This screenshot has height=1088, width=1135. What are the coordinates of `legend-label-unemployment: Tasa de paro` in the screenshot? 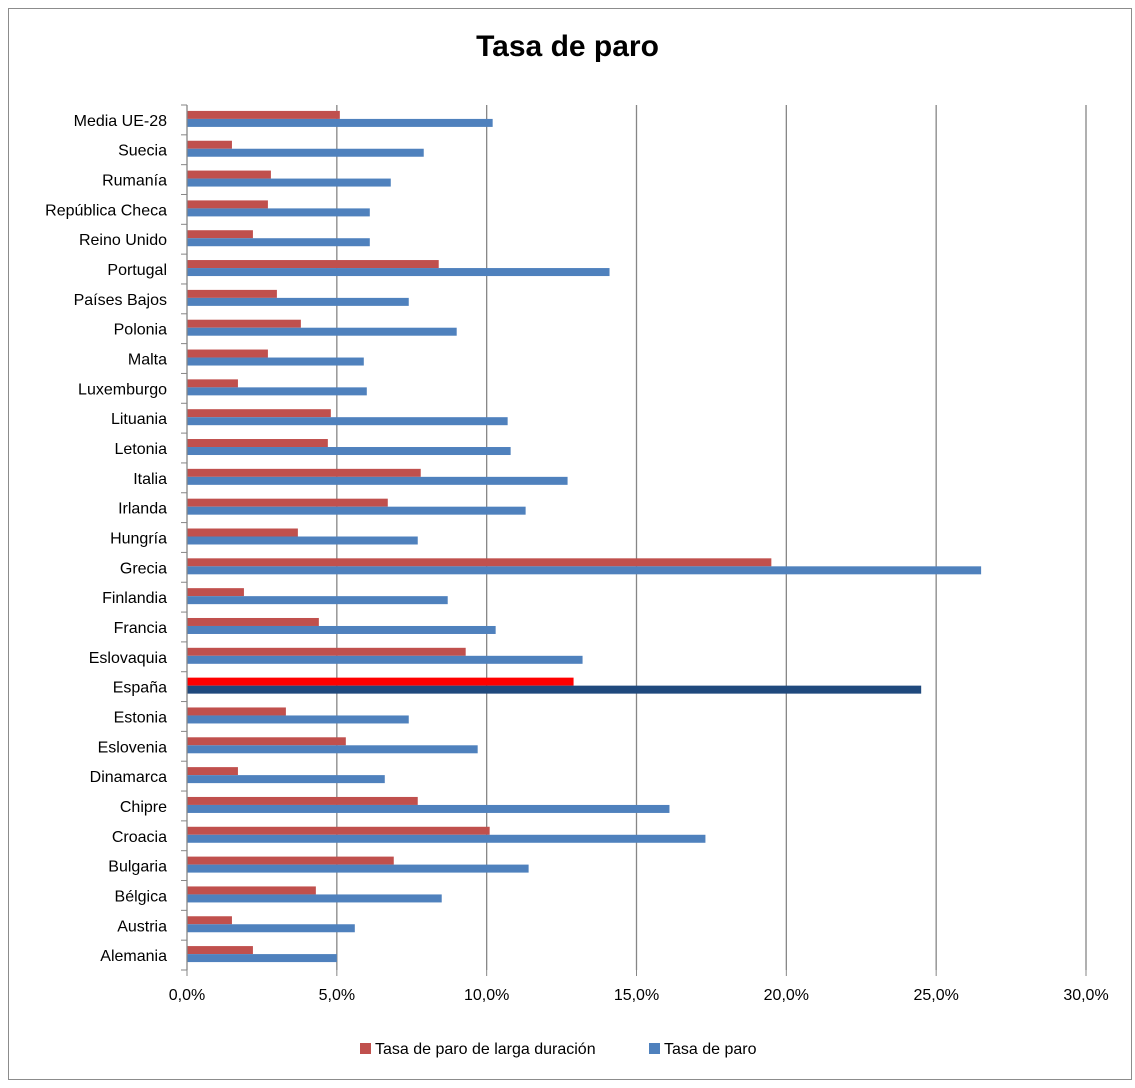 It's located at (710, 1049).